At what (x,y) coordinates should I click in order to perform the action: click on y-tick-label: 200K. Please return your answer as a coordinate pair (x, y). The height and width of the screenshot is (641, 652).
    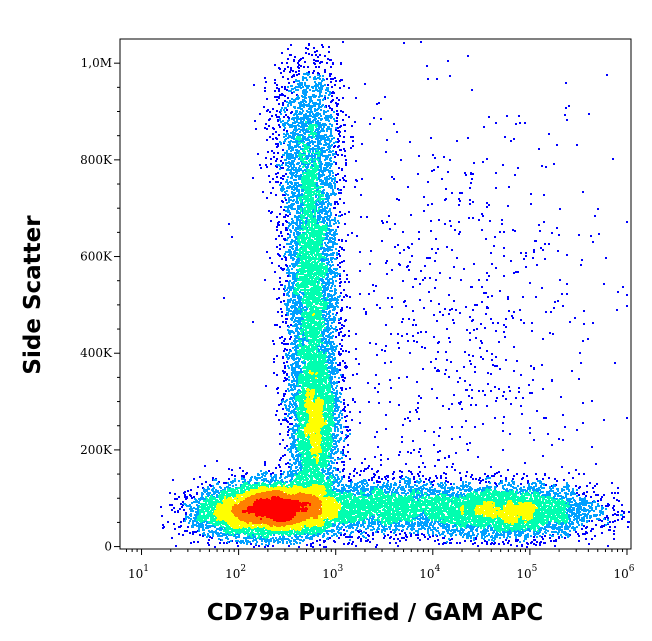
    Looking at the image, I should click on (96, 450).